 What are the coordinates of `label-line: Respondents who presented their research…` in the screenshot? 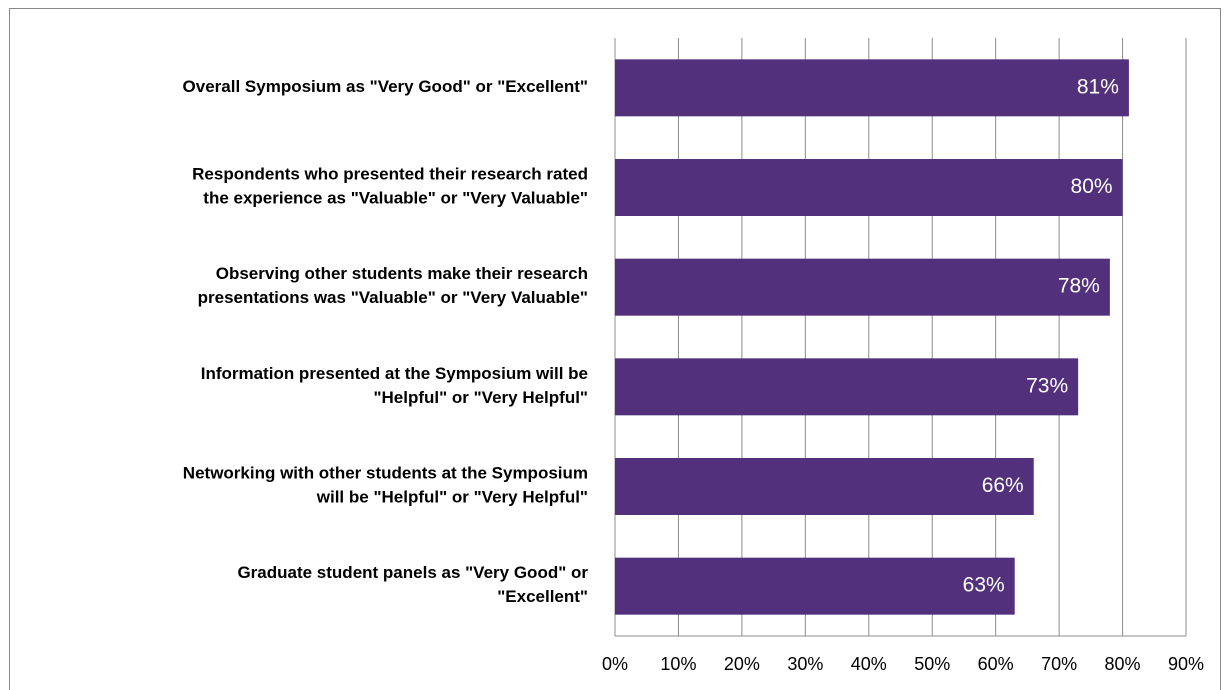 It's located at (390, 174).